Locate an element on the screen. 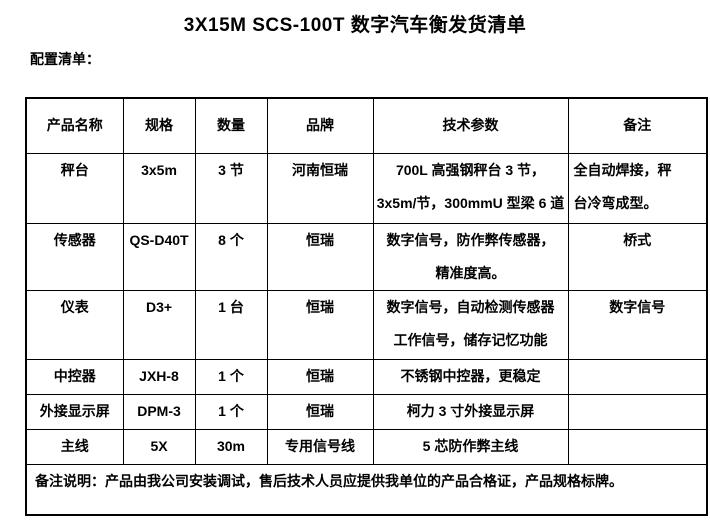 The width and height of the screenshot is (710, 531). cell-spec: 5X is located at coordinates (159, 446).